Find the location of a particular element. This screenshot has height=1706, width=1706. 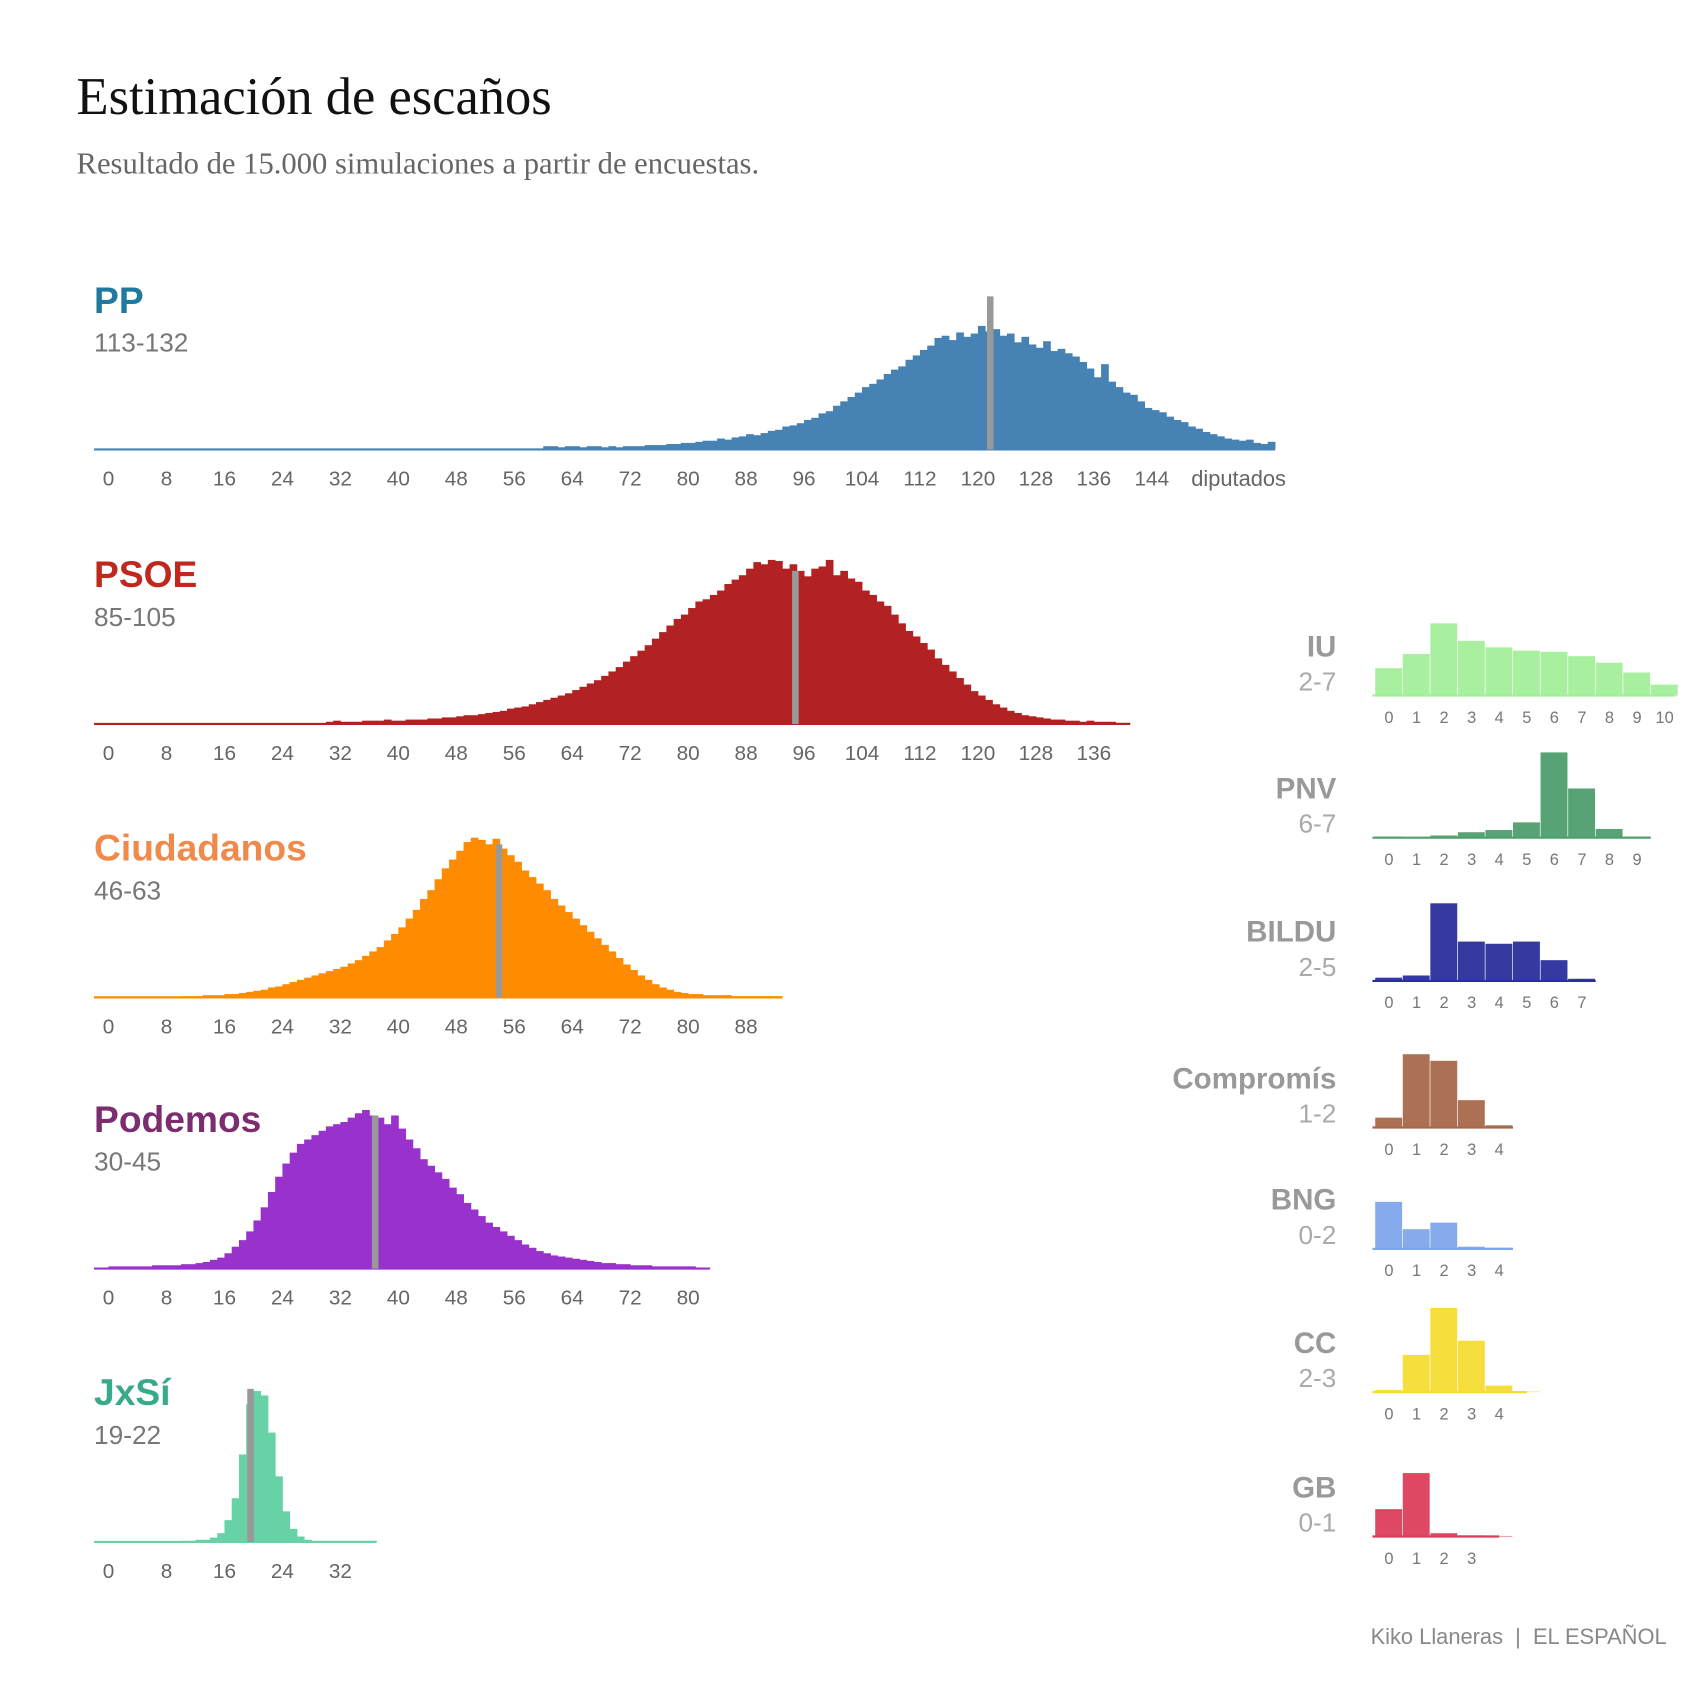

source: Kiko Llaneras | EL ESPAÑOL is located at coordinates (1519, 1636).